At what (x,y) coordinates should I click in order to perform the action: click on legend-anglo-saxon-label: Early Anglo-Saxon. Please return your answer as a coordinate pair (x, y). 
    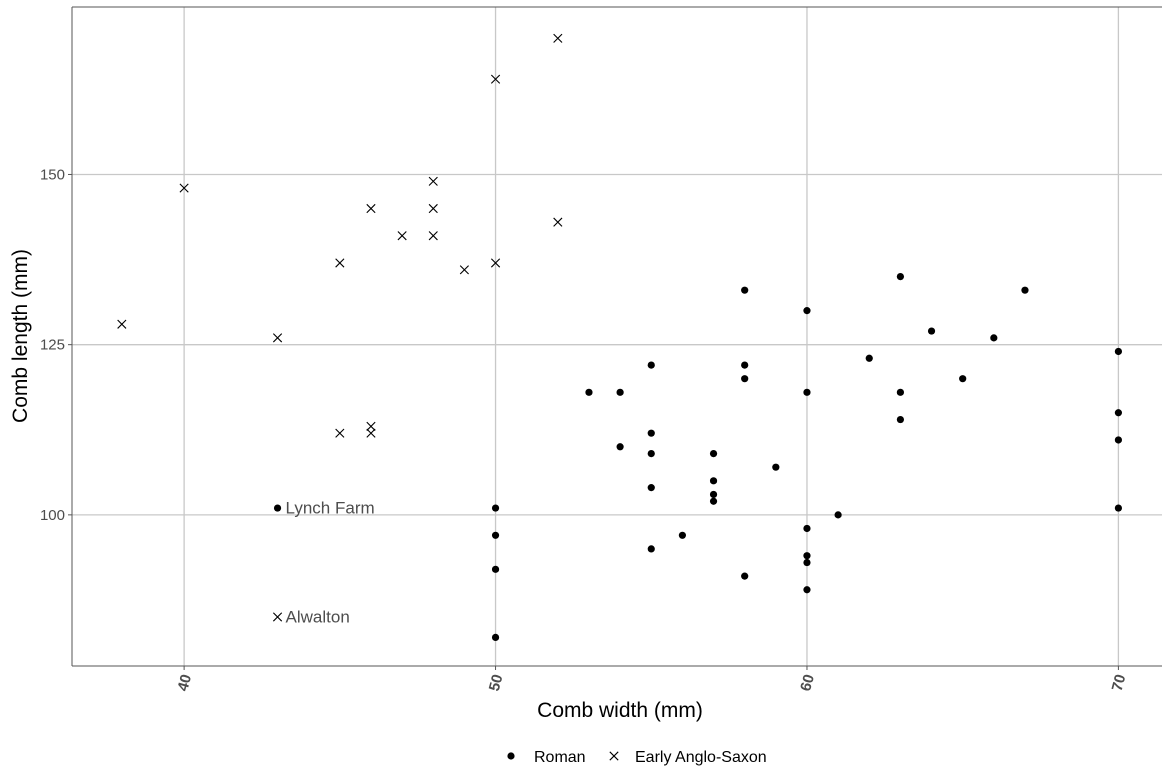
    Looking at the image, I should click on (701, 757).